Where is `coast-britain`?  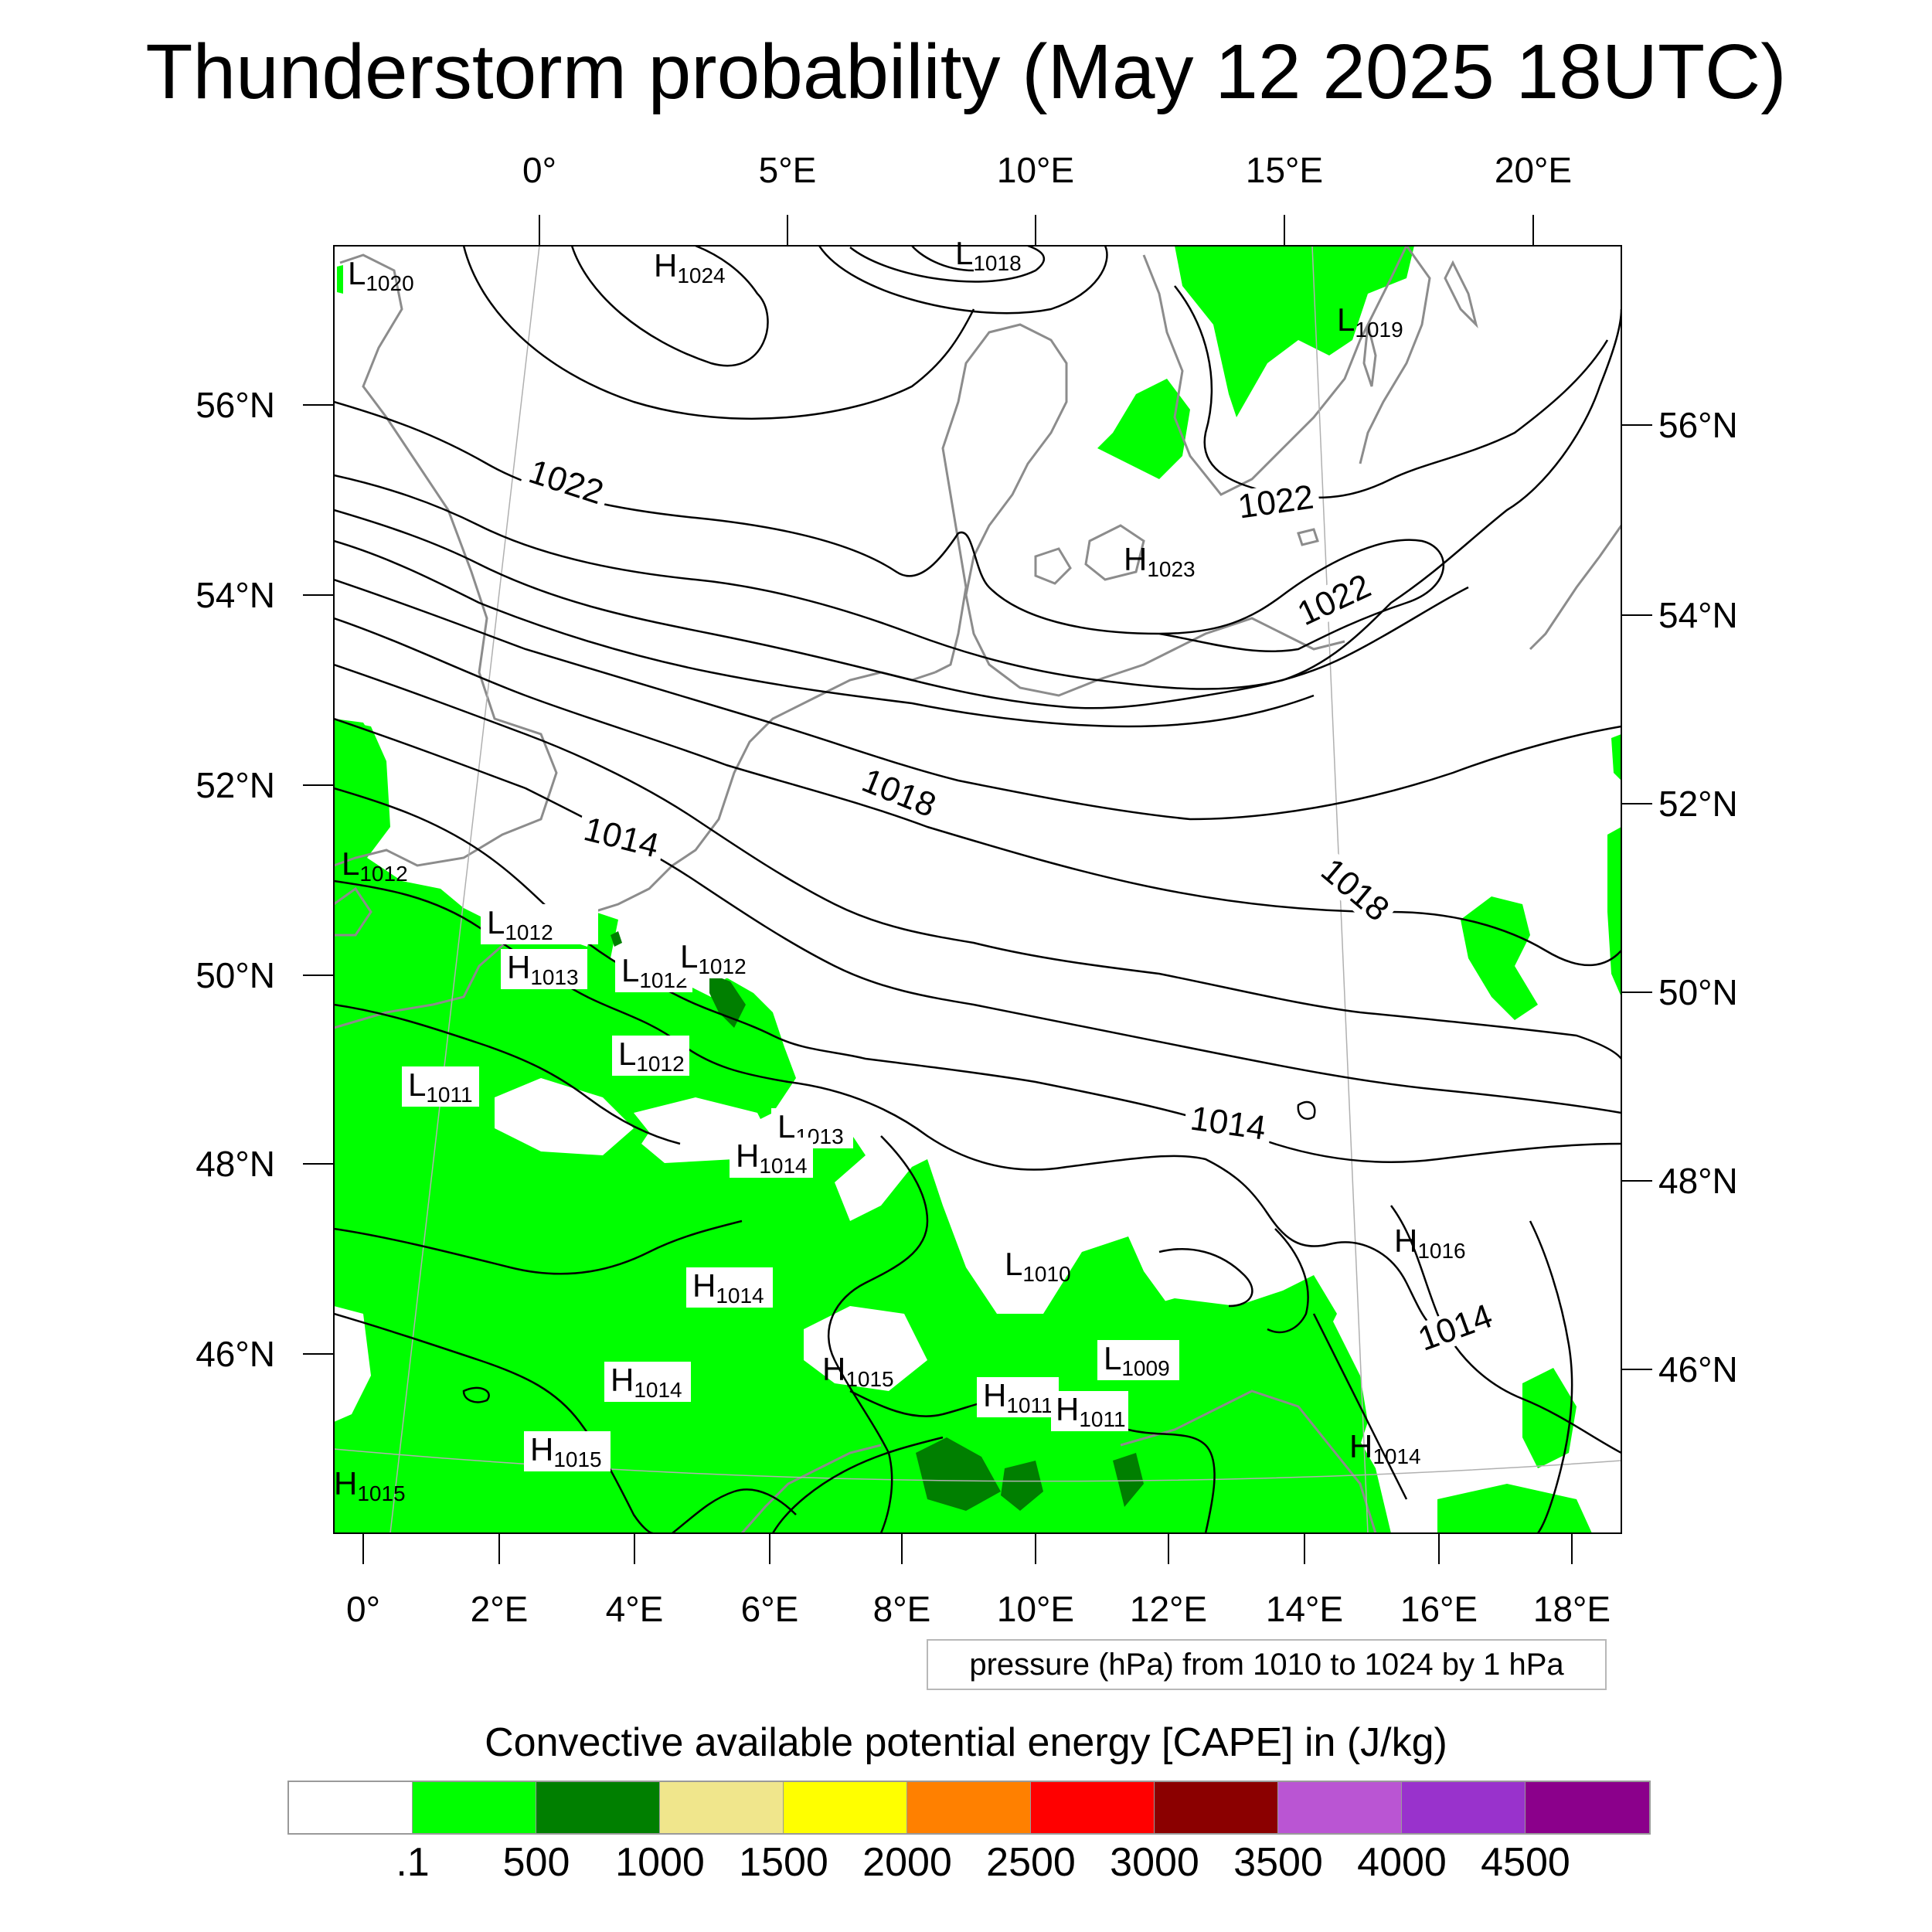 coast-britain is located at coordinates (446, 560).